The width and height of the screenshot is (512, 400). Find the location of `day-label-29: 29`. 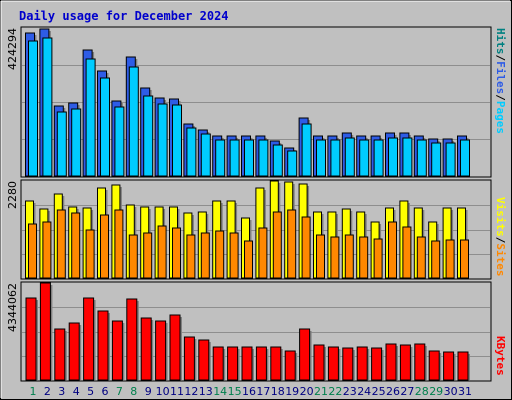

day-label-29: 29 is located at coordinates (436, 391).